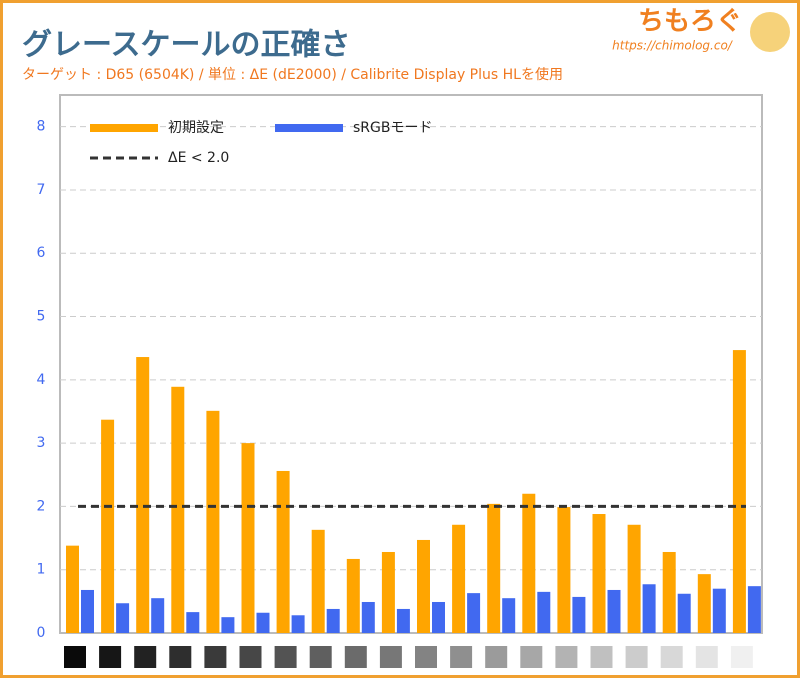  Describe the element at coordinates (41, 380) in the screenshot. I see `y-tick-label: 4` at that location.